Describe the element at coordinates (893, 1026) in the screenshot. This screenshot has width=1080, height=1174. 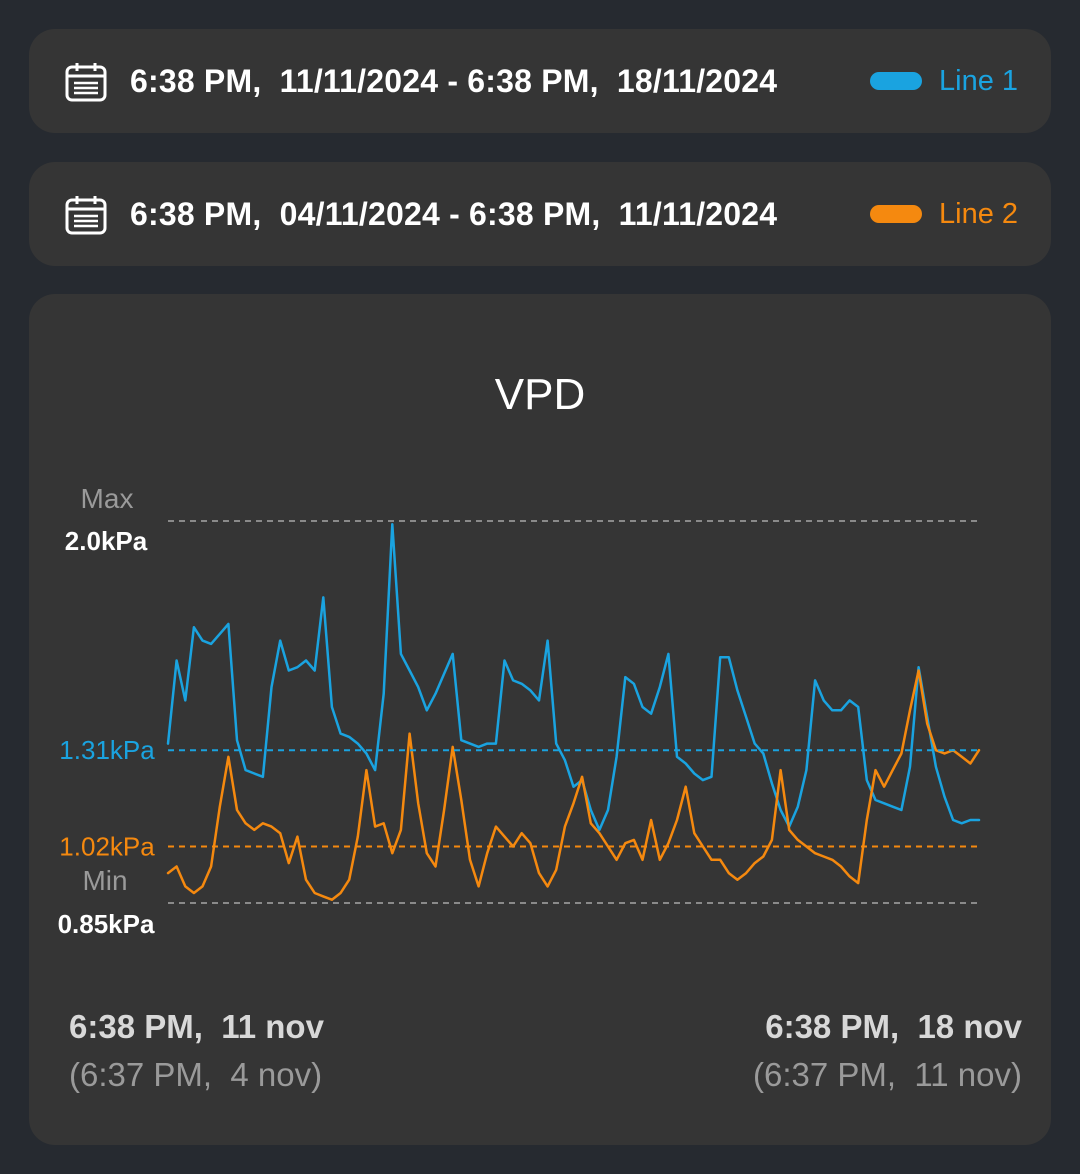
I see `x-end-time: 6:38 PM, 18 nov` at that location.